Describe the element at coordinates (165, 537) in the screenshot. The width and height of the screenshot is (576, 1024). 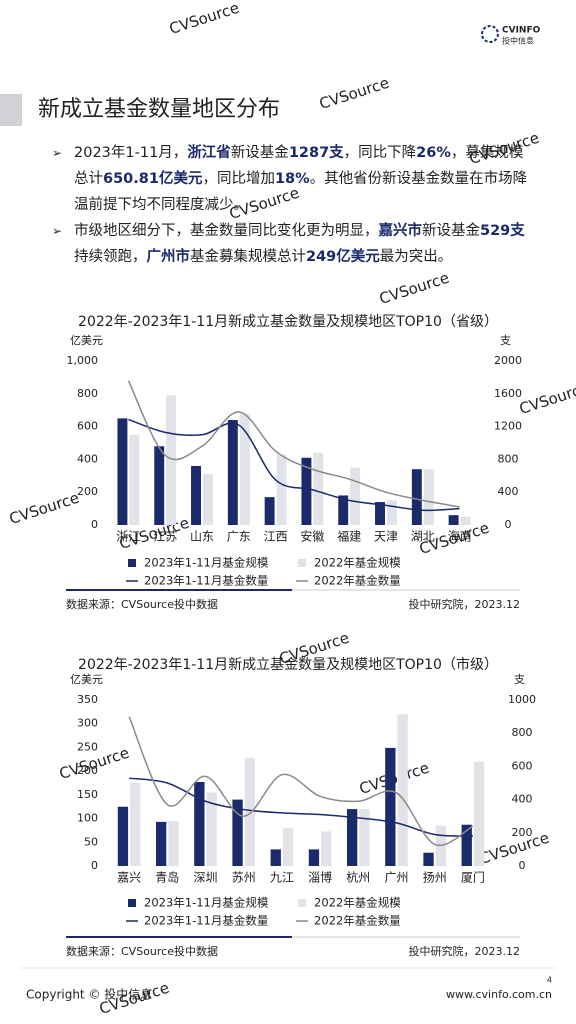
I see `x-tick-label: 江苏` at that location.